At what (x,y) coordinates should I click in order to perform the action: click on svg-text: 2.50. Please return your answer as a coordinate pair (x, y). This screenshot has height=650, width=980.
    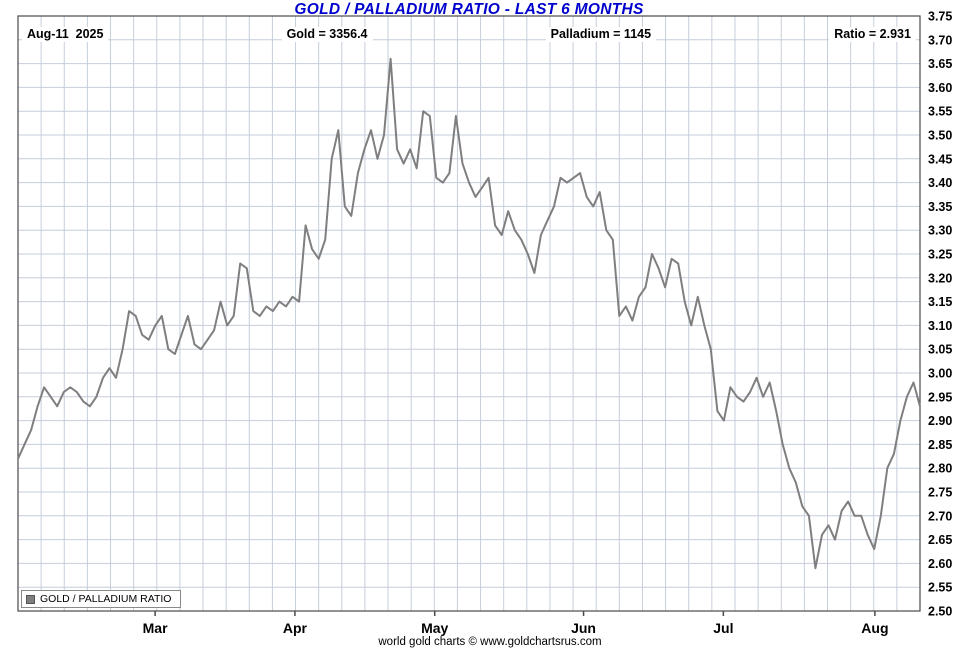
    Looking at the image, I should click on (940, 612).